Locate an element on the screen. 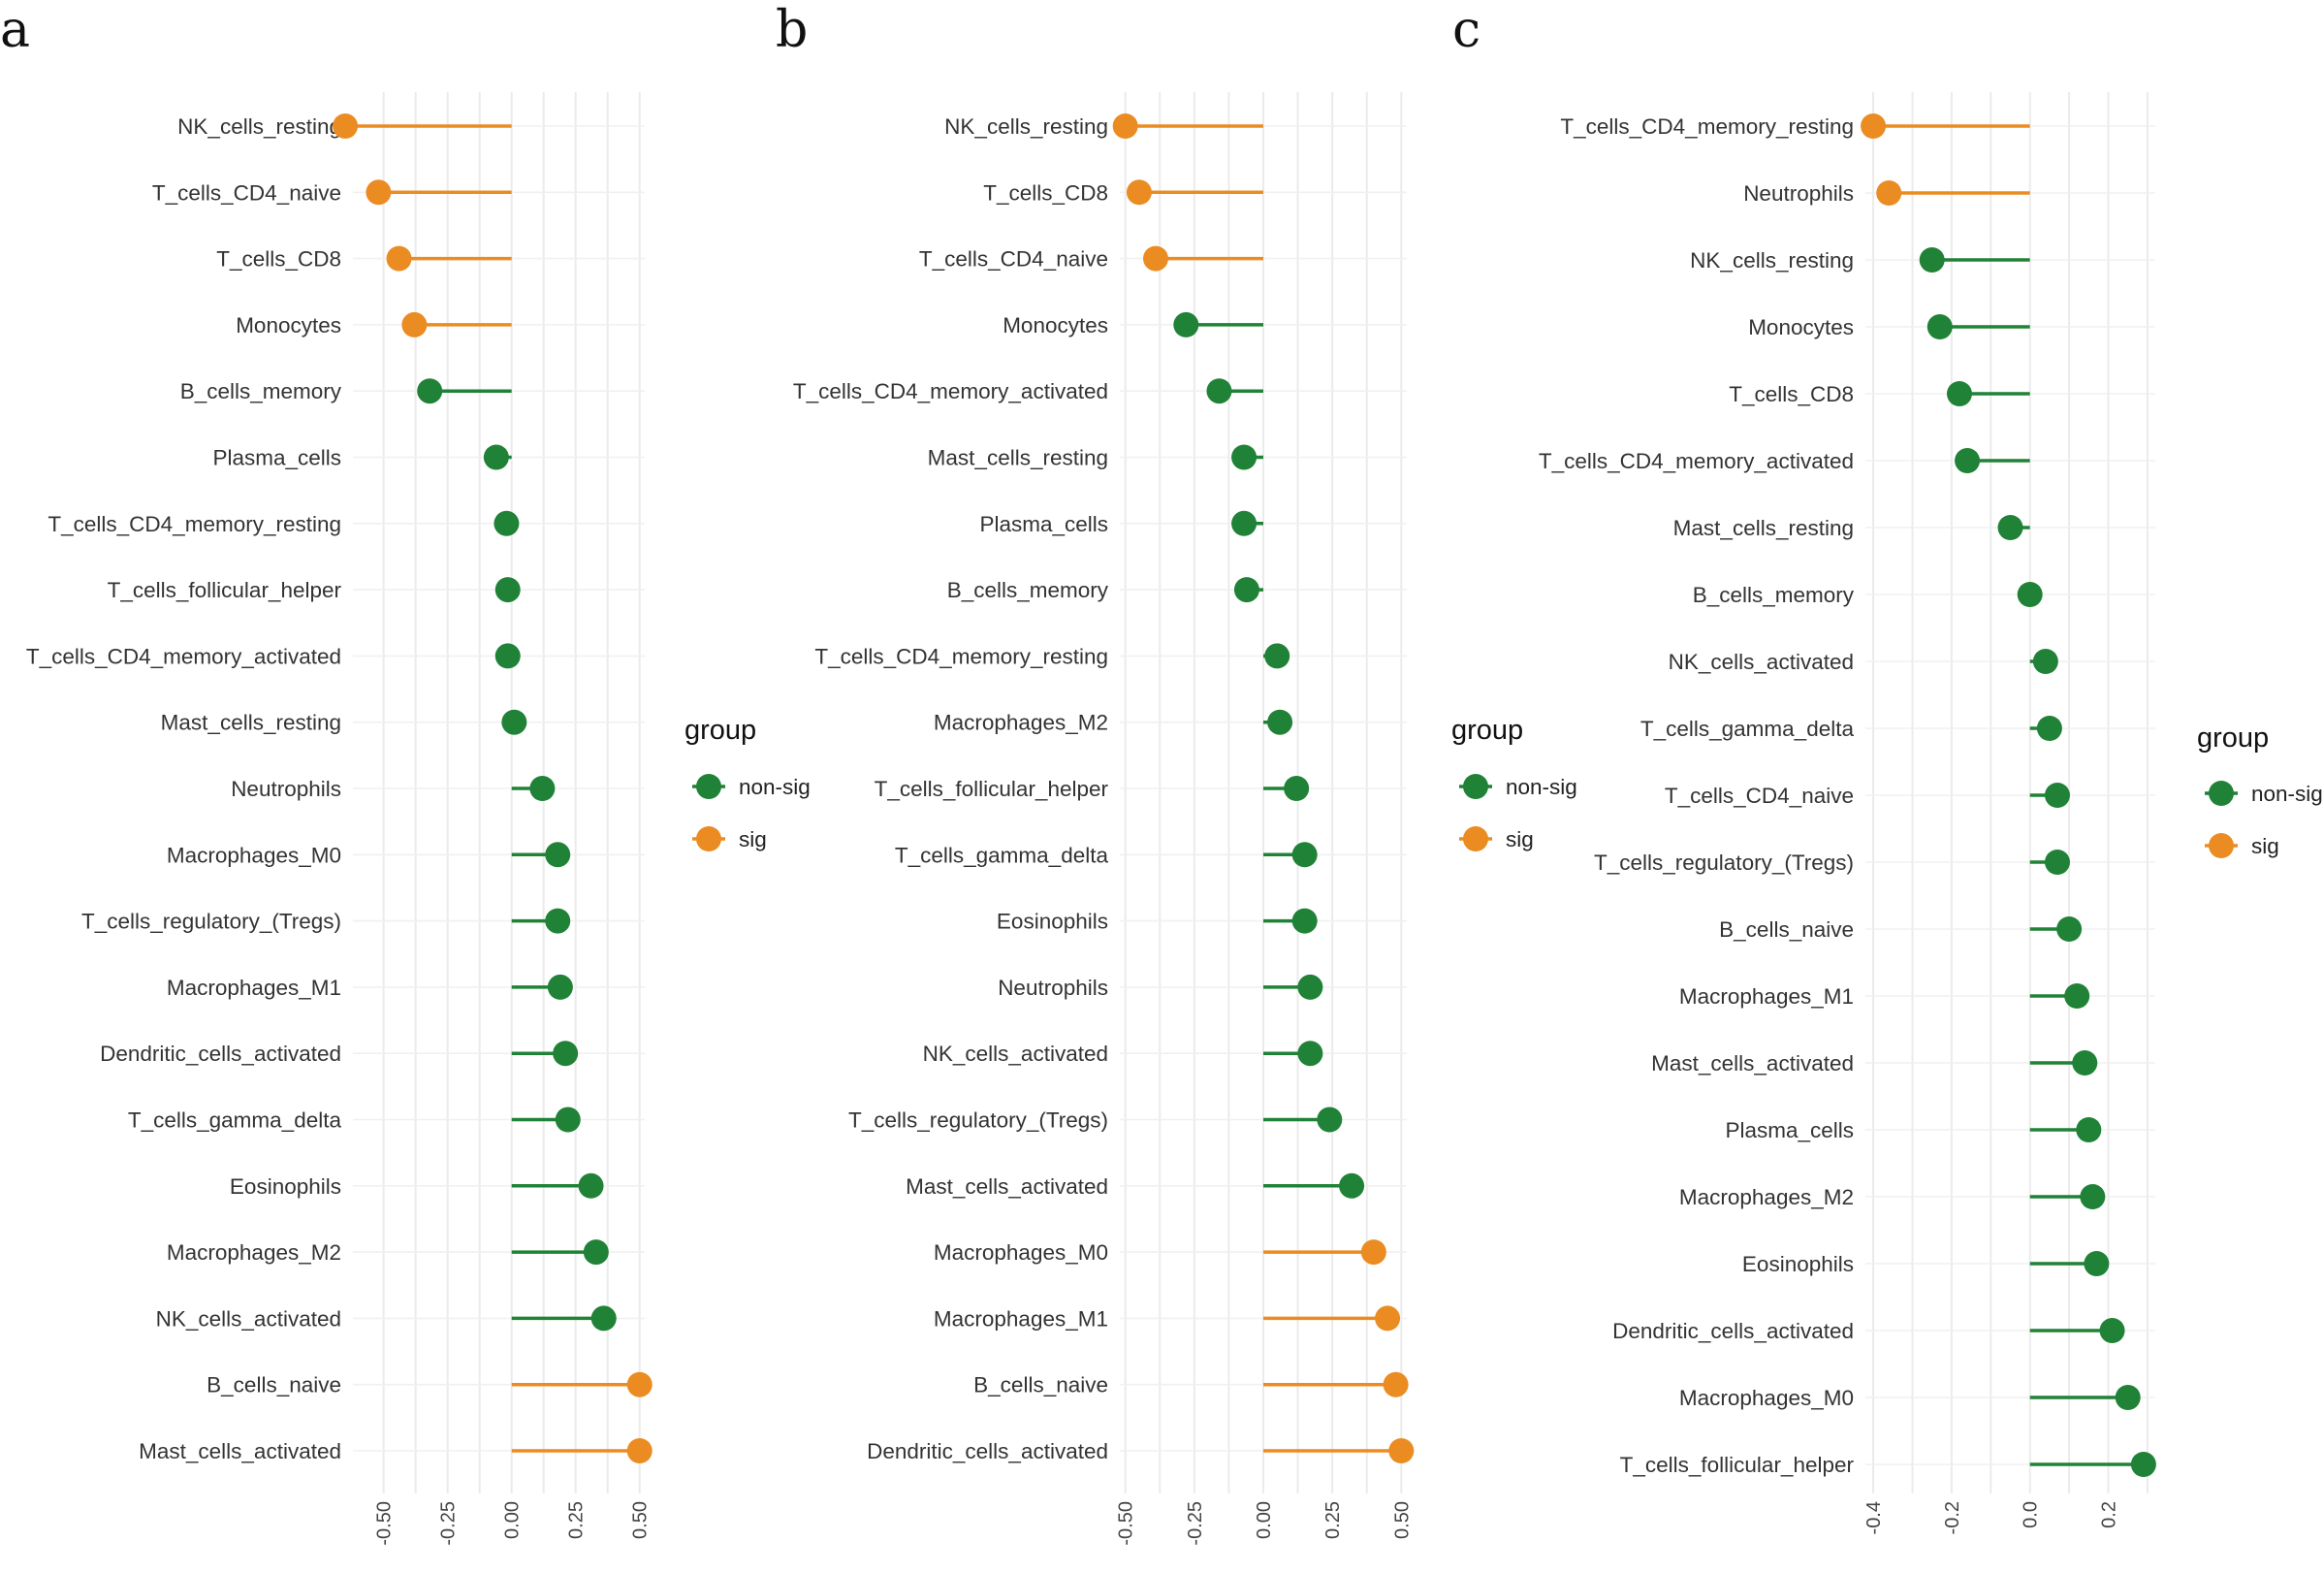 The width and height of the screenshot is (2324, 1573). panel-label-c: c is located at coordinates (1466, 30).